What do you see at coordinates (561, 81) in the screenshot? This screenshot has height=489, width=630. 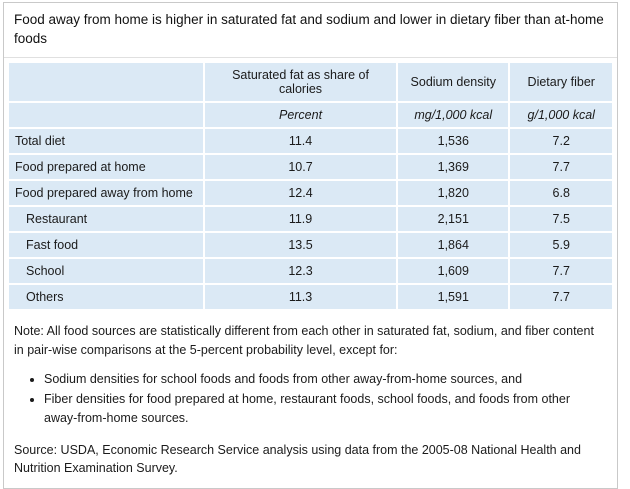 I see `column-header-fiber: Dietary fiber` at bounding box center [561, 81].